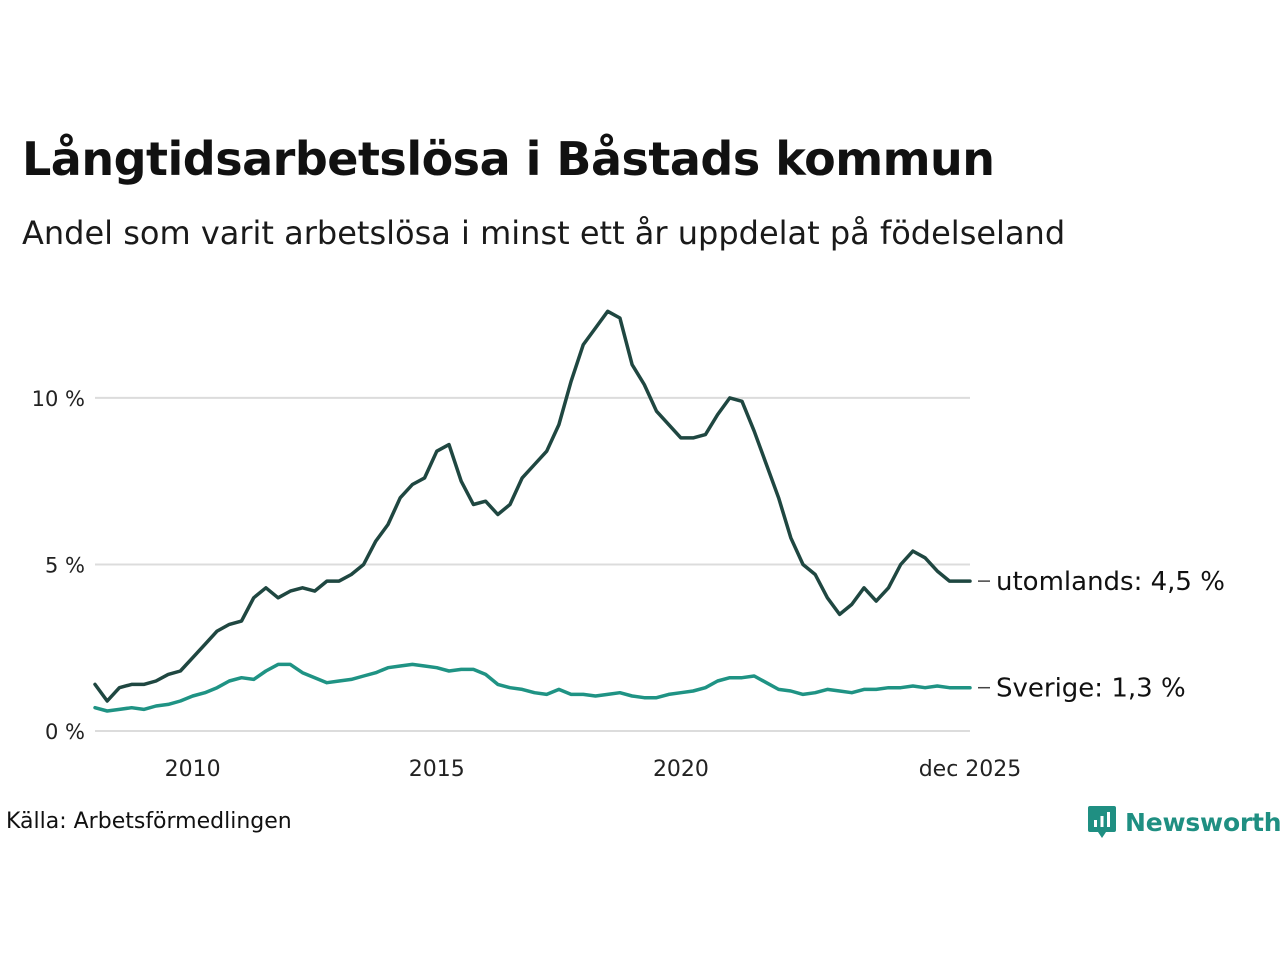 This screenshot has width=1280, height=960. What do you see at coordinates (970, 769) in the screenshot?
I see `x-tick-label: dec 2025` at bounding box center [970, 769].